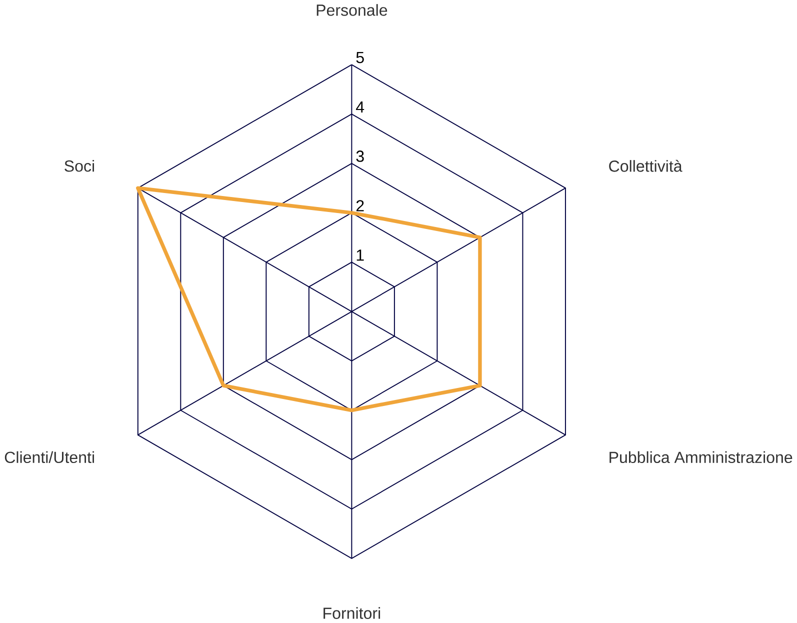 This screenshot has width=797, height=623. Describe the element at coordinates (352, 10) in the screenshot. I see `spoke-label: Personale` at that location.